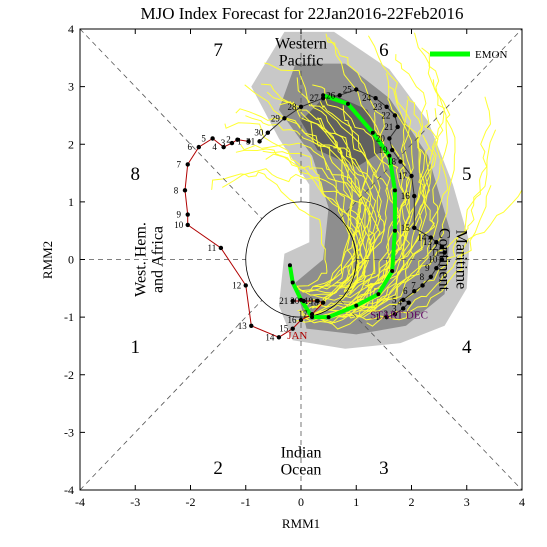 The width and height of the screenshot is (547, 547). What do you see at coordinates (297, 336) in the screenshot?
I see `annotation: JAN` at bounding box center [297, 336].